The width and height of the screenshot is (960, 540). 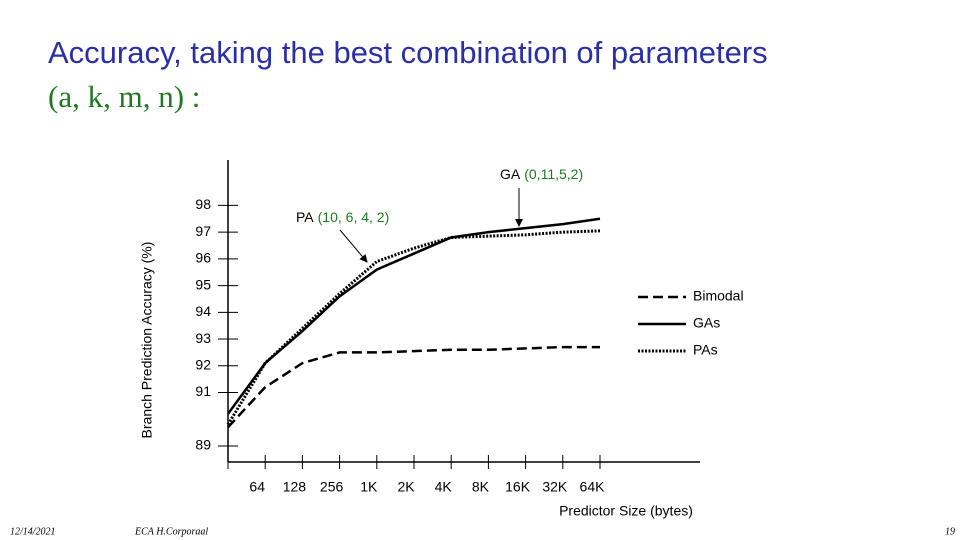 I want to click on y-tick-label: 98, so click(x=203, y=204).